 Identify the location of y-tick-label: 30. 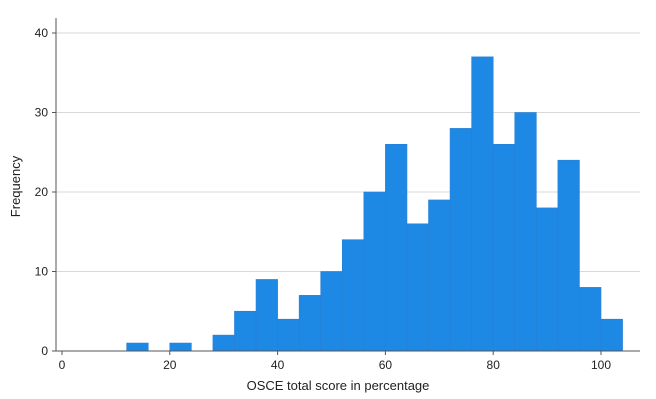
(42, 113).